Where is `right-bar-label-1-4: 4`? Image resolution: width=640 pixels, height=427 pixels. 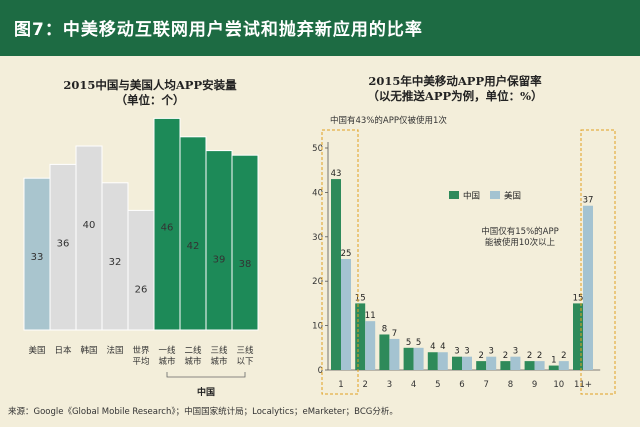 right-bar-label-1-4: 4 is located at coordinates (442, 347).